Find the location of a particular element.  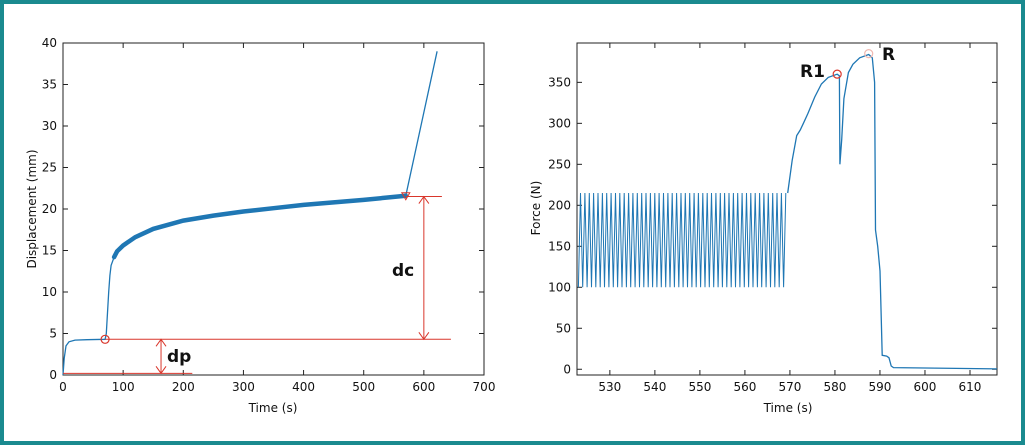

dp-arrow-heads is located at coordinates (161, 356).